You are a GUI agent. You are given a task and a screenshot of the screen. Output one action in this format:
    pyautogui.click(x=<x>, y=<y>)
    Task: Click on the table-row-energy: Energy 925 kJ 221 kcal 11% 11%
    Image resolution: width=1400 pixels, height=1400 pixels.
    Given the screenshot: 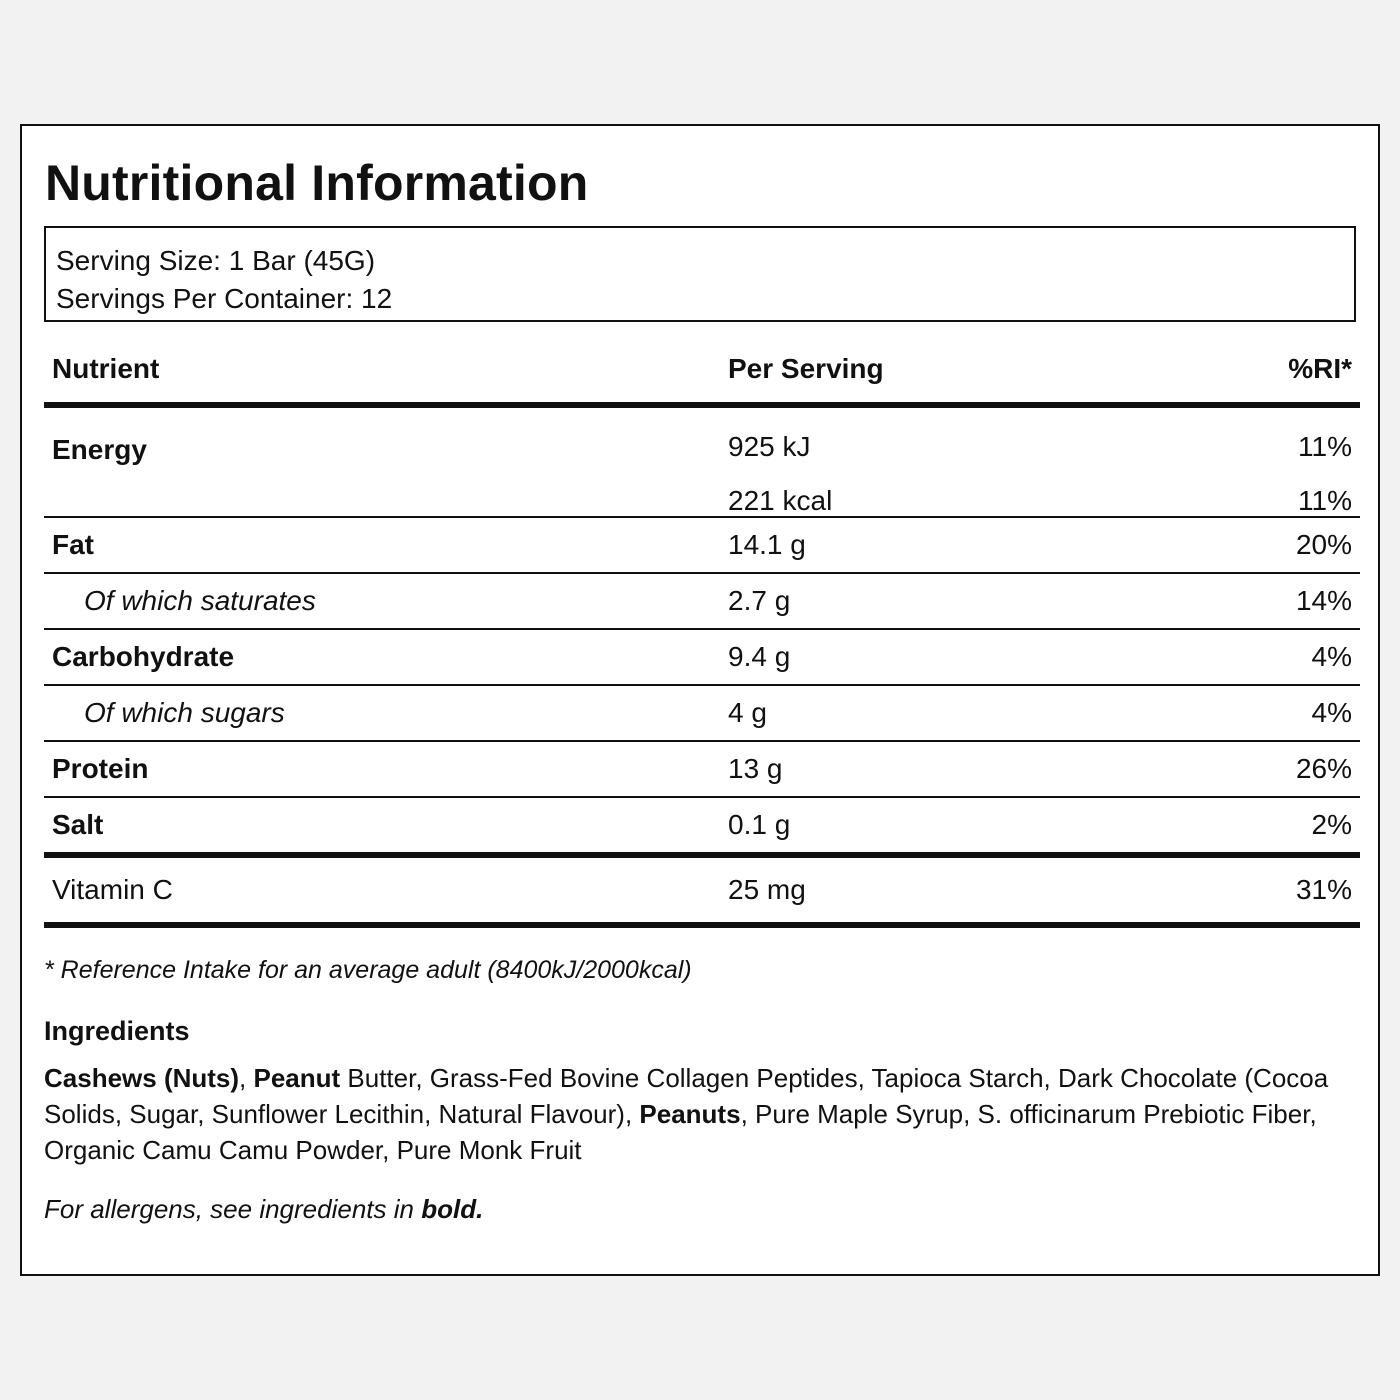 What is the action you would take?
    pyautogui.click(x=702, y=462)
    